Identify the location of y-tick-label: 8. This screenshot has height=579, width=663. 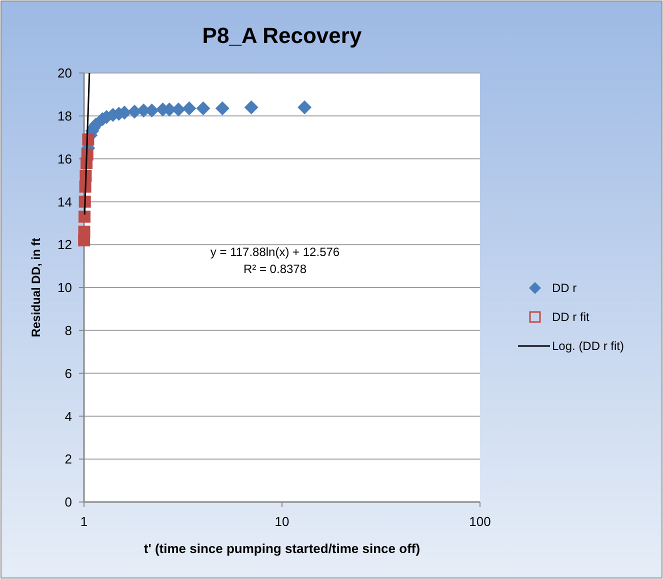
(68, 330).